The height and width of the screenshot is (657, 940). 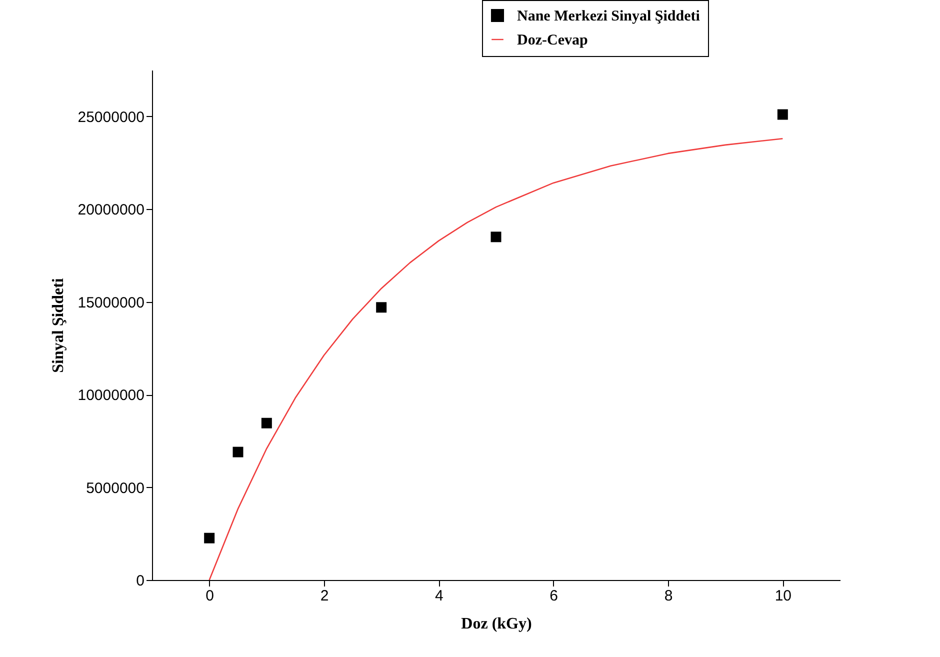 I want to click on legend-label: Nane Merkezi Sinyal Şiddeti, so click(x=608, y=16).